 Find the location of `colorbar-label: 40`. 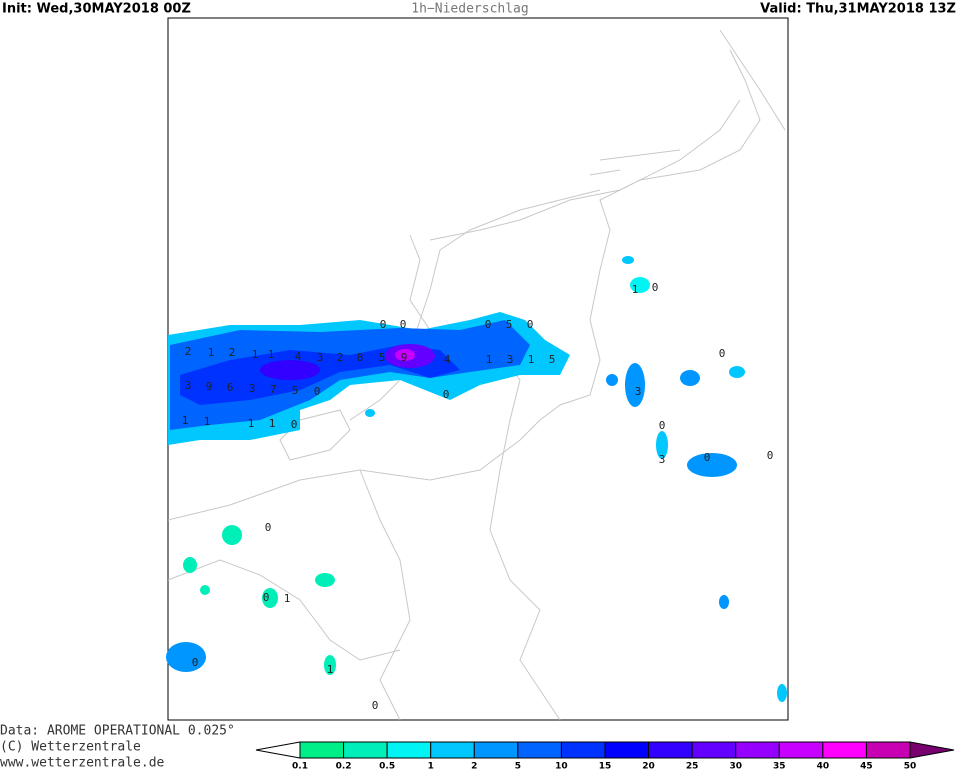

colorbar-label: 40 is located at coordinates (823, 766).